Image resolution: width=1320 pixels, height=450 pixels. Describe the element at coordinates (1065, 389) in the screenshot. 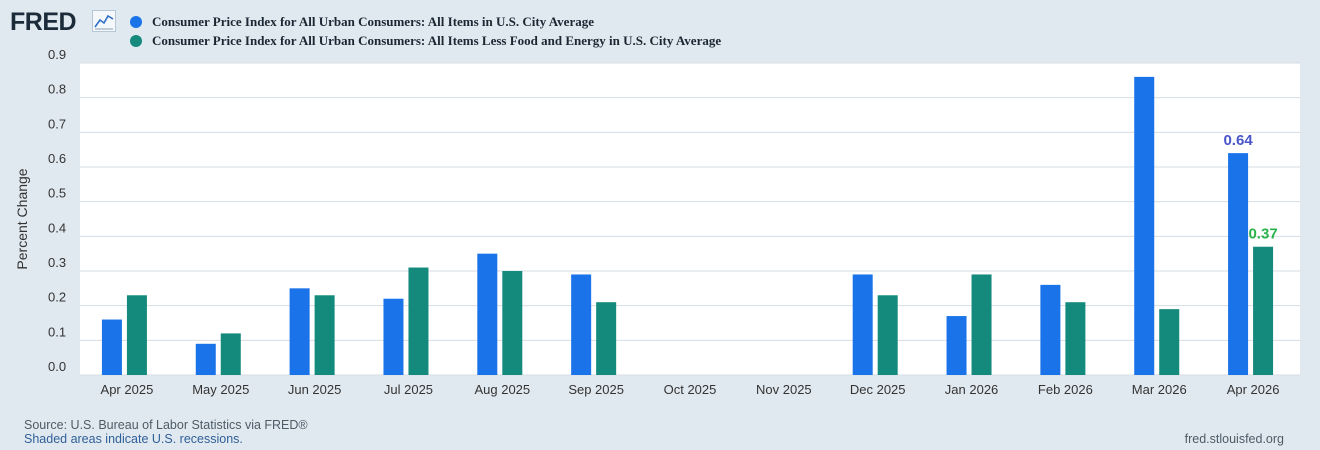

I see `x-tick-label: Feb 2026` at that location.